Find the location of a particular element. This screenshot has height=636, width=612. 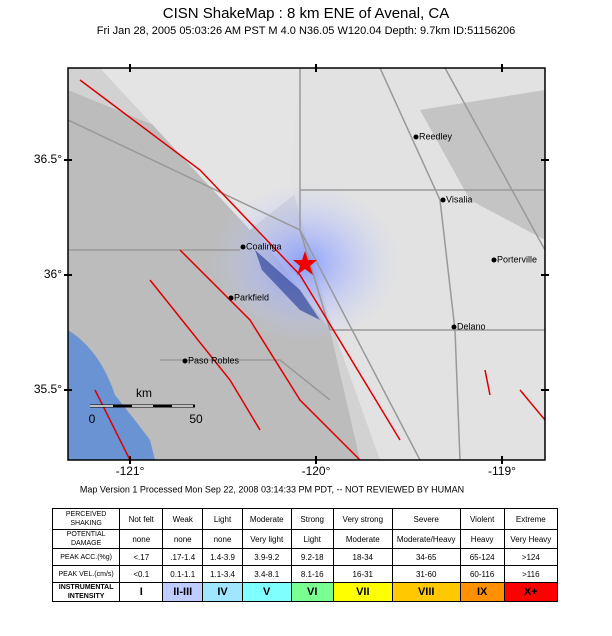

legend-cell: 9.2-18 is located at coordinates (312, 557).